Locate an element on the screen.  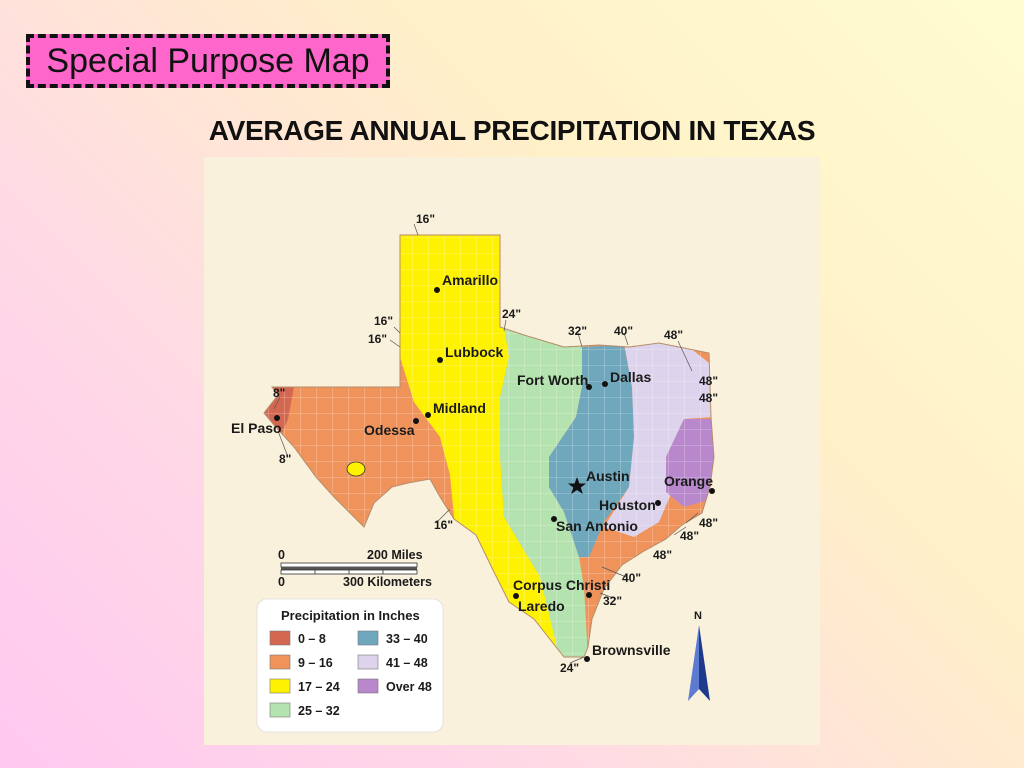
slide-badge: Special Purpose Map is located at coordinates (208, 61).